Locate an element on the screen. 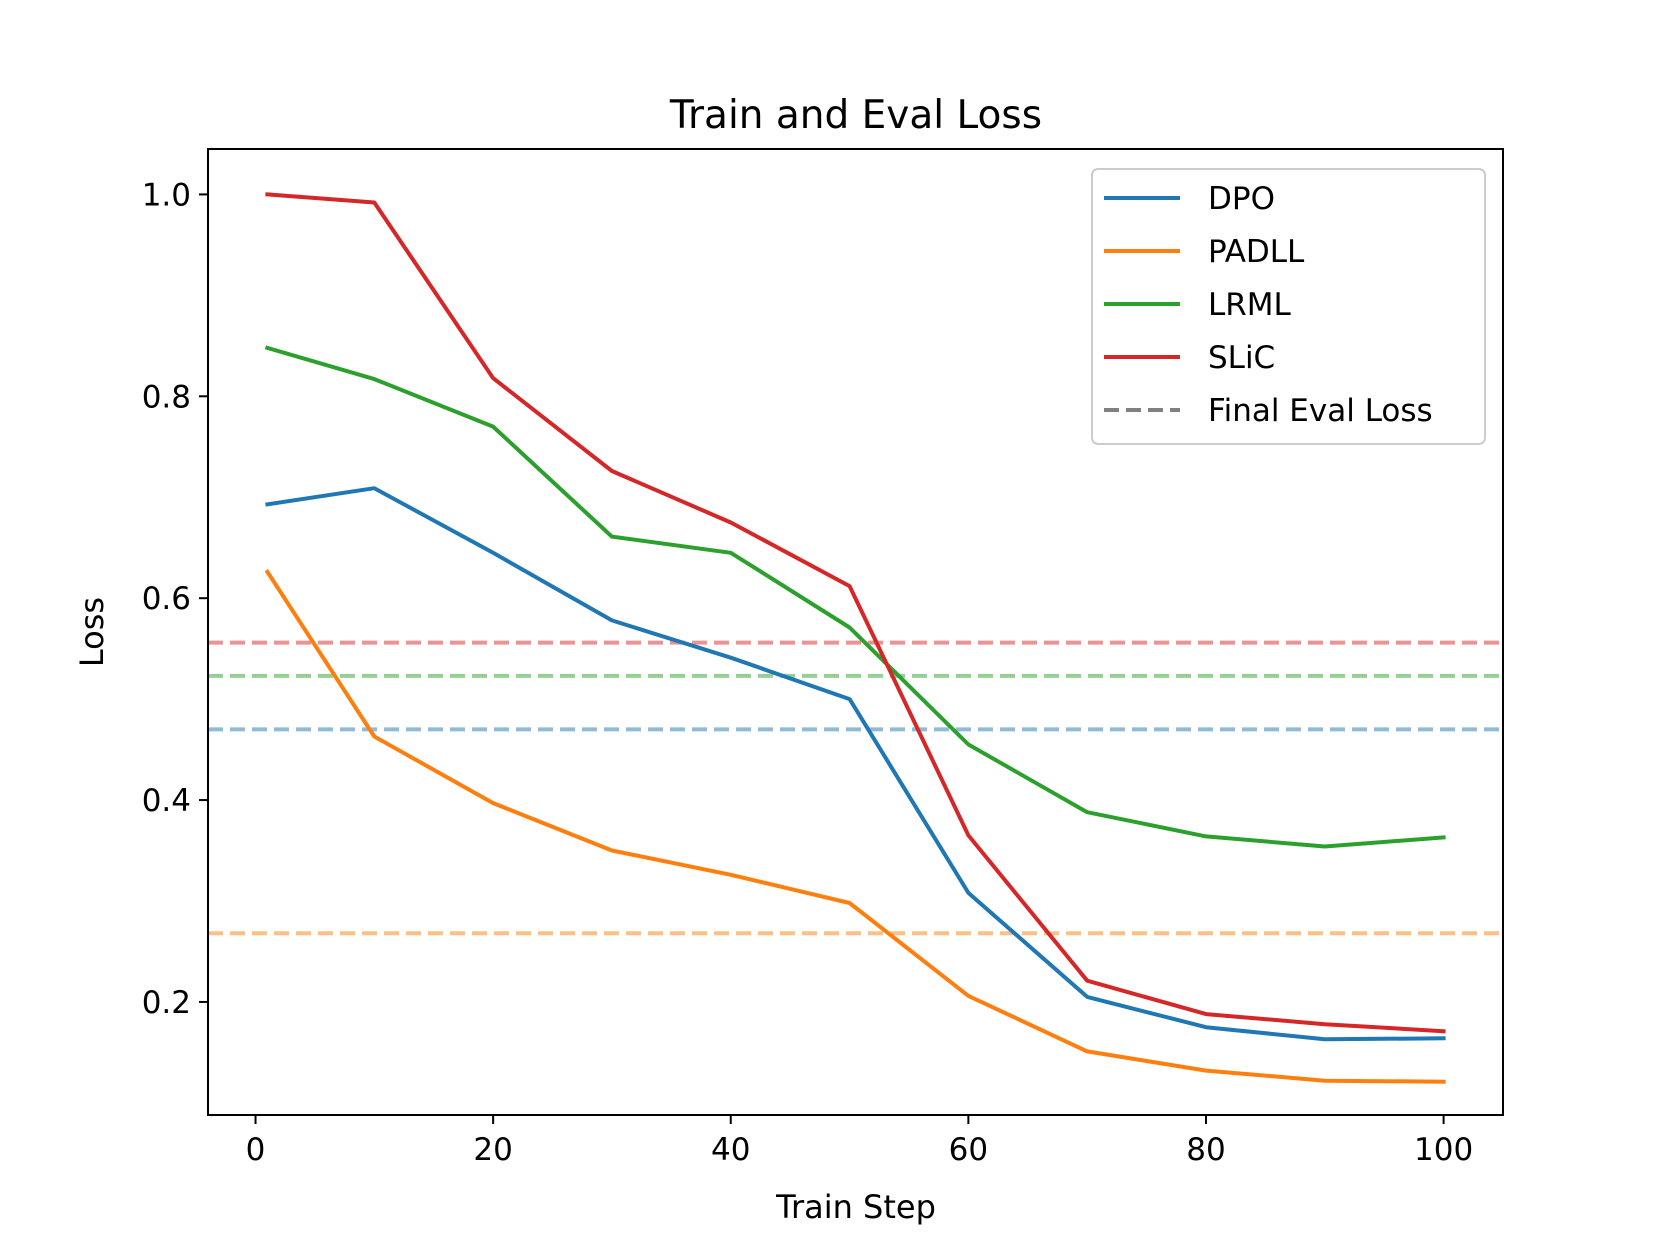 Image resolution: width=1660 pixels, height=1245 pixels. chart-title: Train and Eval Loss is located at coordinates (855, 115).